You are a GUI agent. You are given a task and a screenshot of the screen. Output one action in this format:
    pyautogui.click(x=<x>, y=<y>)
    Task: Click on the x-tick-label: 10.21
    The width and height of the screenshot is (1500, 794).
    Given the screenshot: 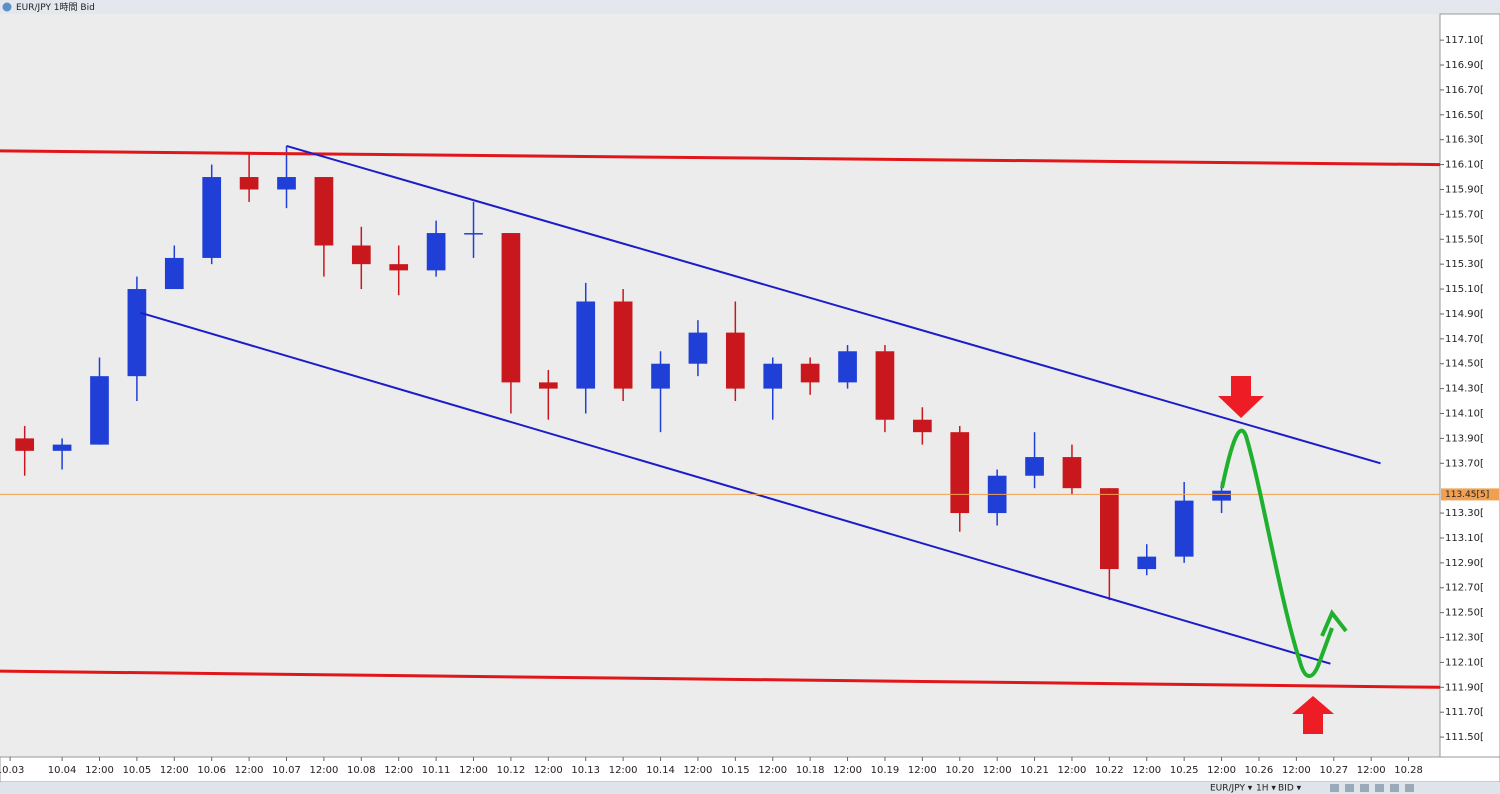 What is the action you would take?
    pyautogui.click(x=1034, y=770)
    